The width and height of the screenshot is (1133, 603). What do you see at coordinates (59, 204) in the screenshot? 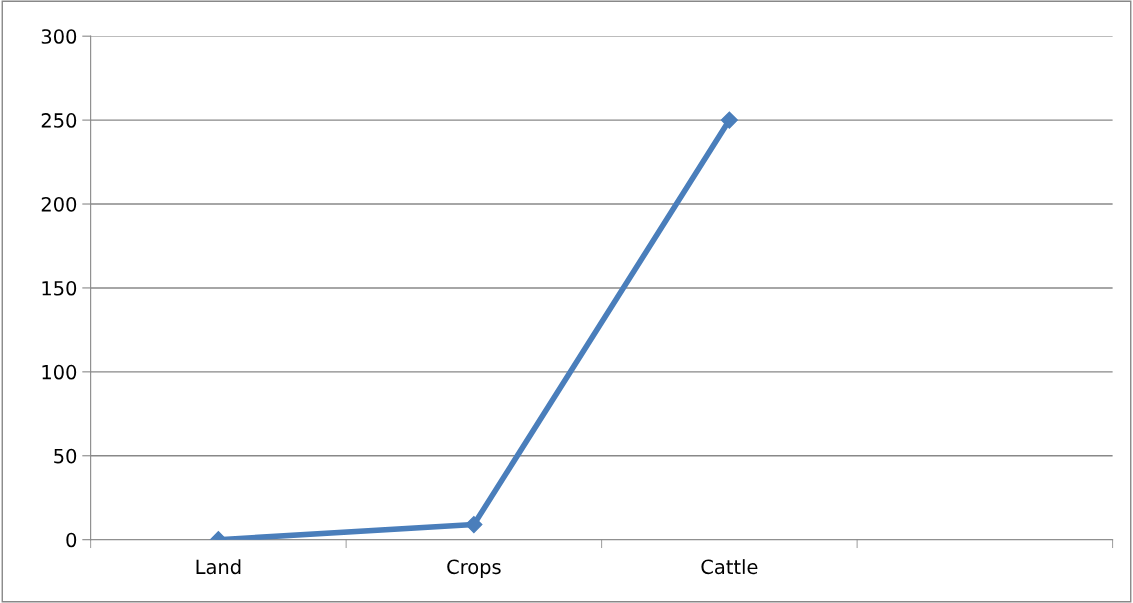
I see `y-tick-label: 200` at bounding box center [59, 204].